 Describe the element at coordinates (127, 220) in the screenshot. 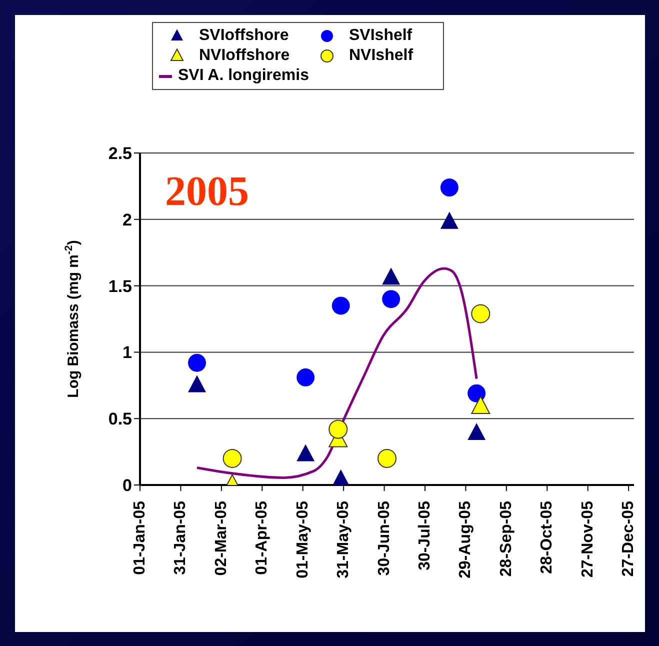

I see `y-tick-label: 2` at that location.